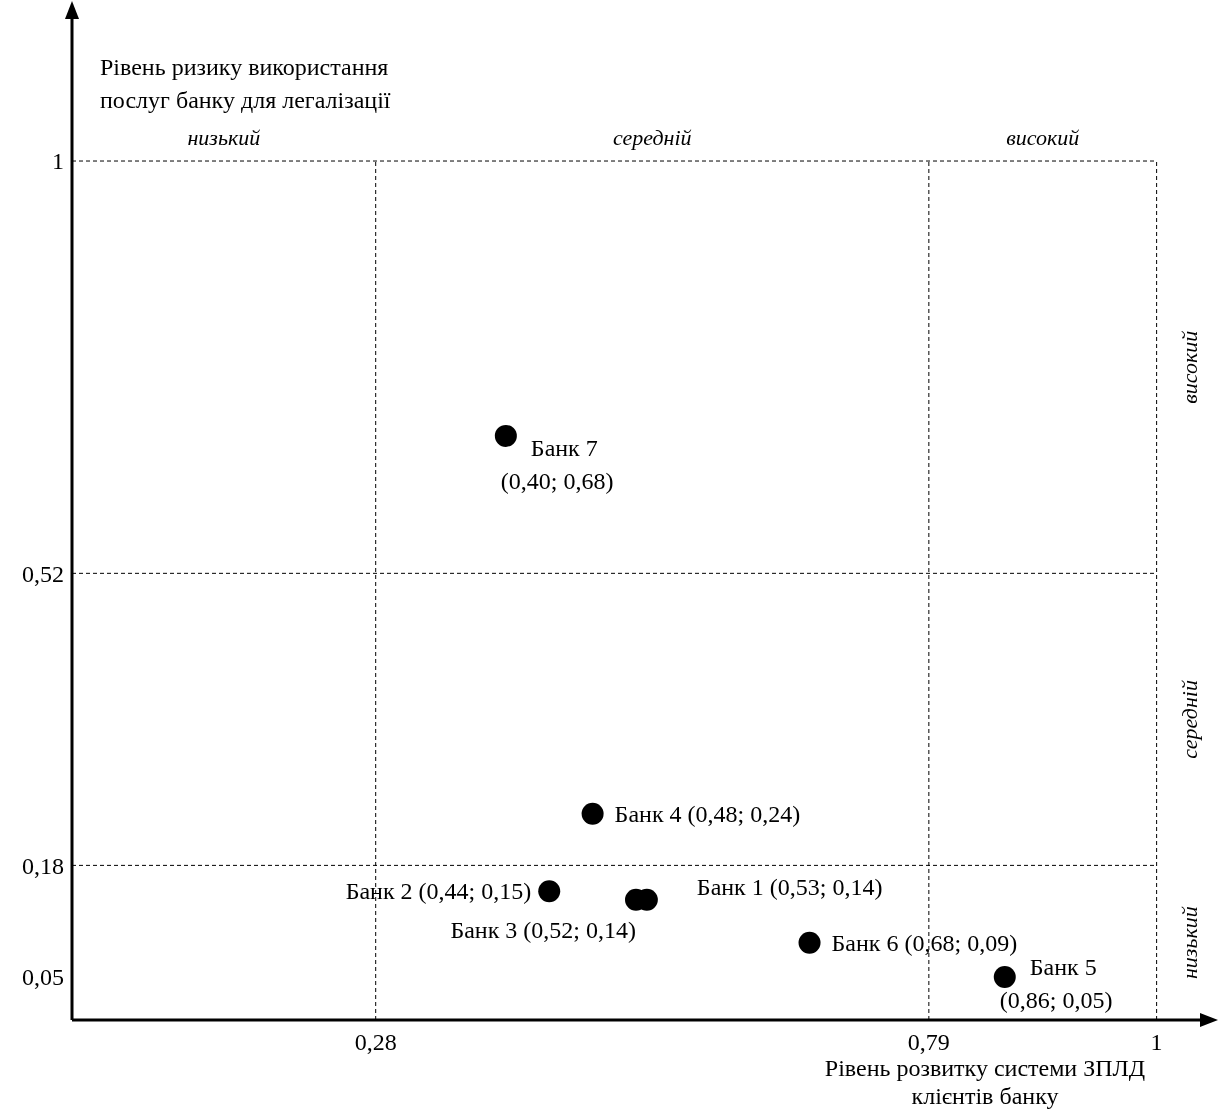  Describe the element at coordinates (557, 464) in the screenshot. I see `data-label: Банк 7 (0,40; 0,68)` at that location.